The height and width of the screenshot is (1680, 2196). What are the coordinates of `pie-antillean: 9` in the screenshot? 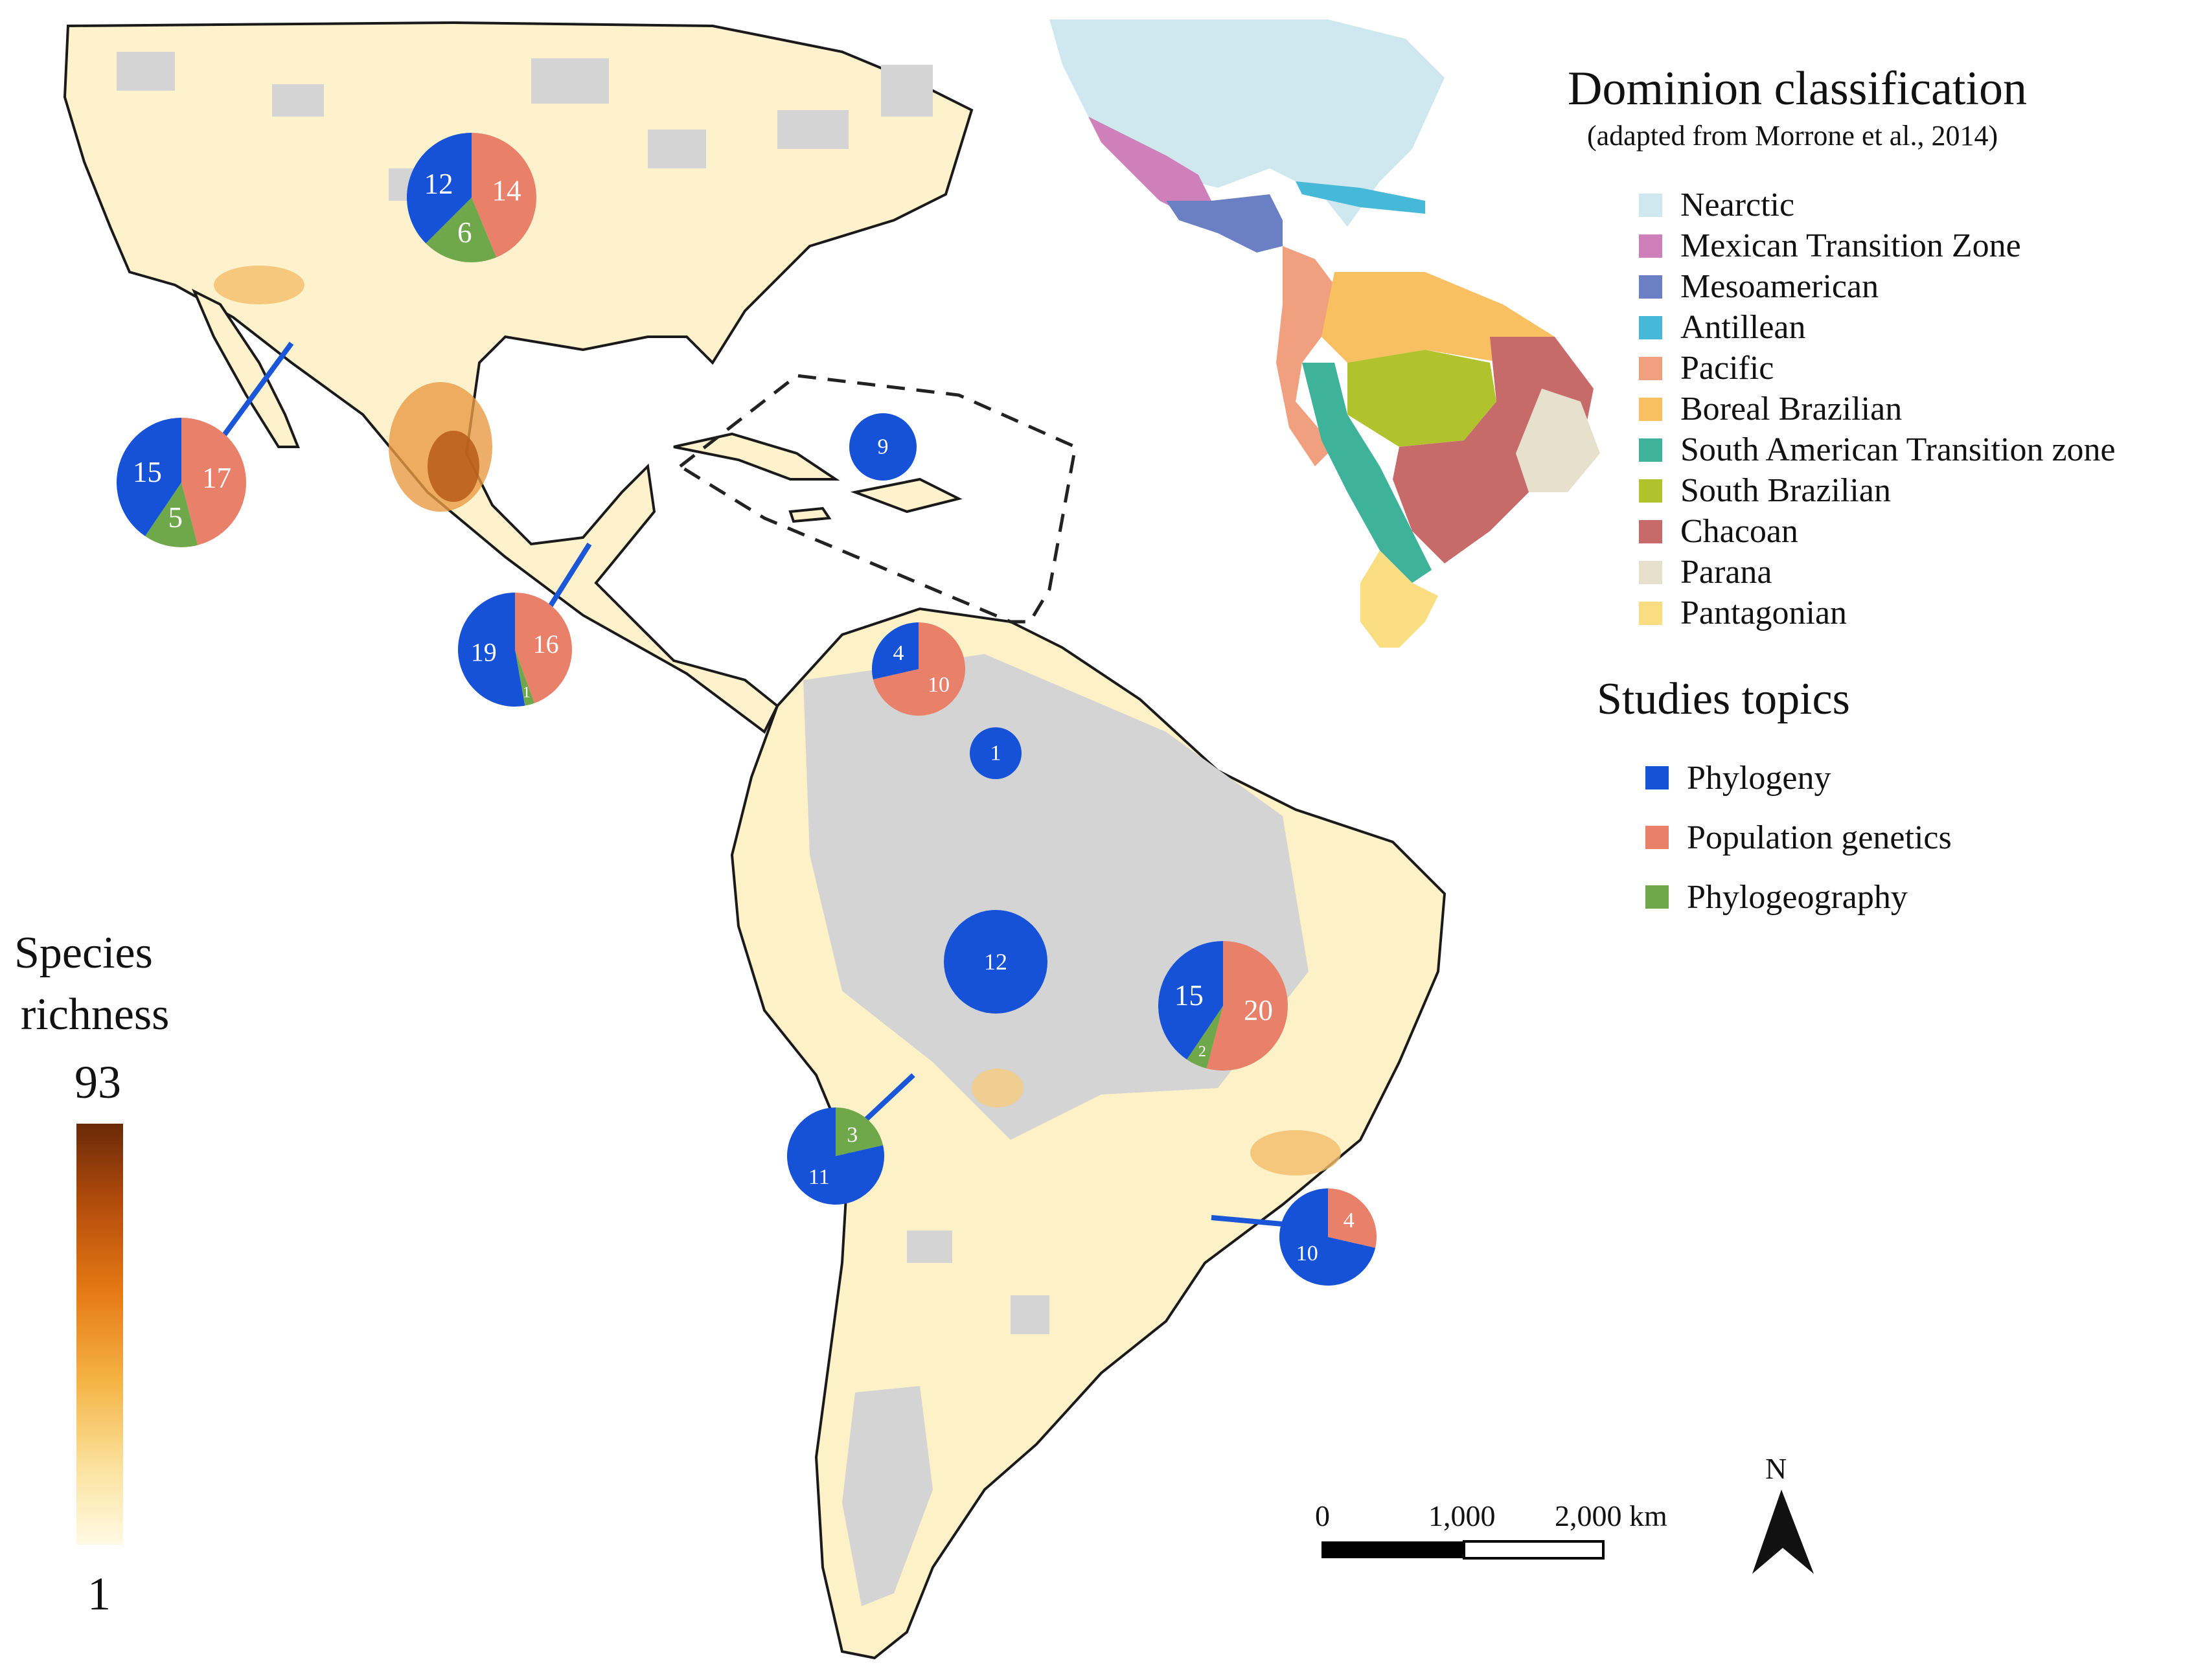 It's located at (883, 447).